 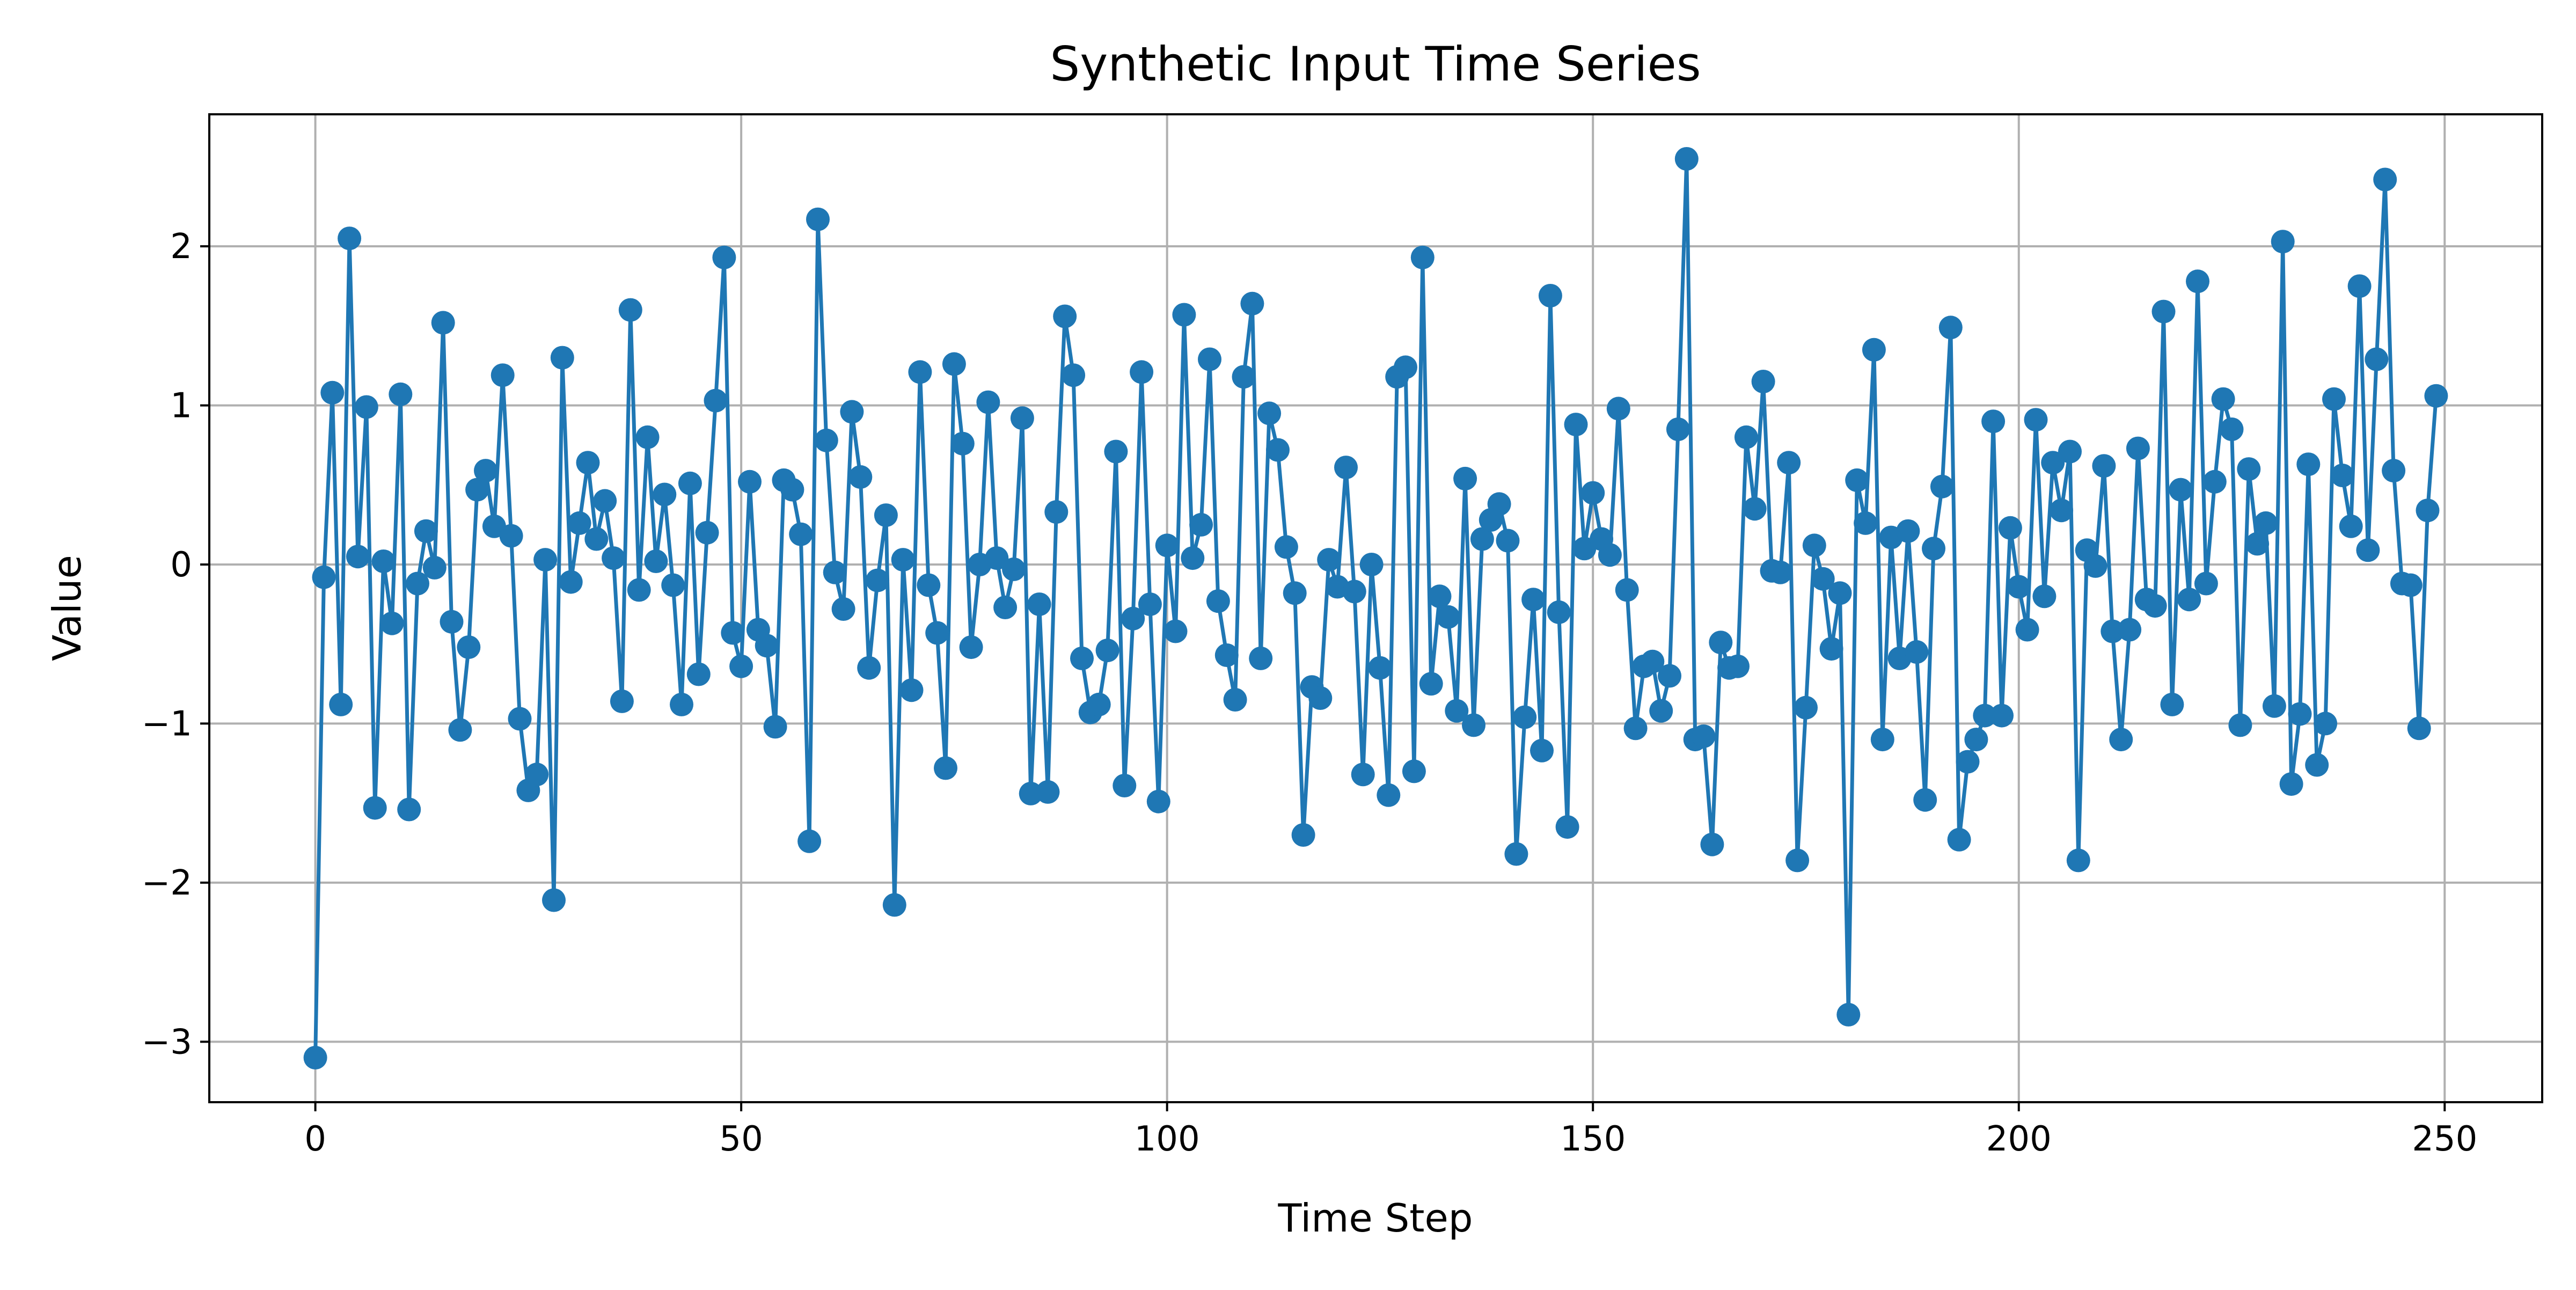 I want to click on y-tick-label: 0, so click(x=181, y=565).